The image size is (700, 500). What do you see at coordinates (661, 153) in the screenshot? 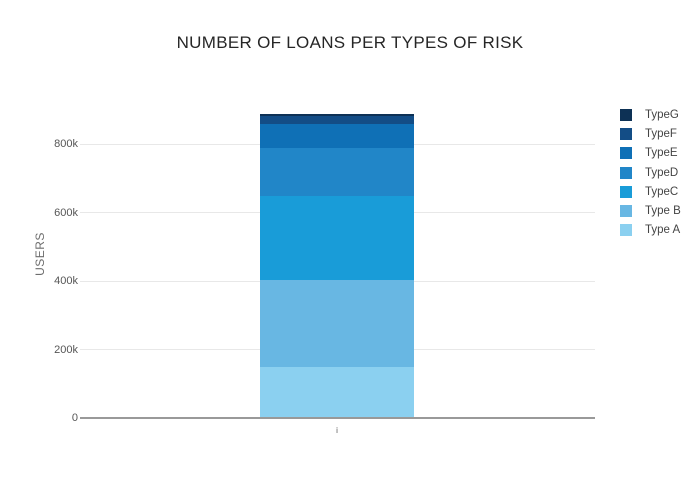
I see `legend-item-label: TypeE` at bounding box center [661, 153].